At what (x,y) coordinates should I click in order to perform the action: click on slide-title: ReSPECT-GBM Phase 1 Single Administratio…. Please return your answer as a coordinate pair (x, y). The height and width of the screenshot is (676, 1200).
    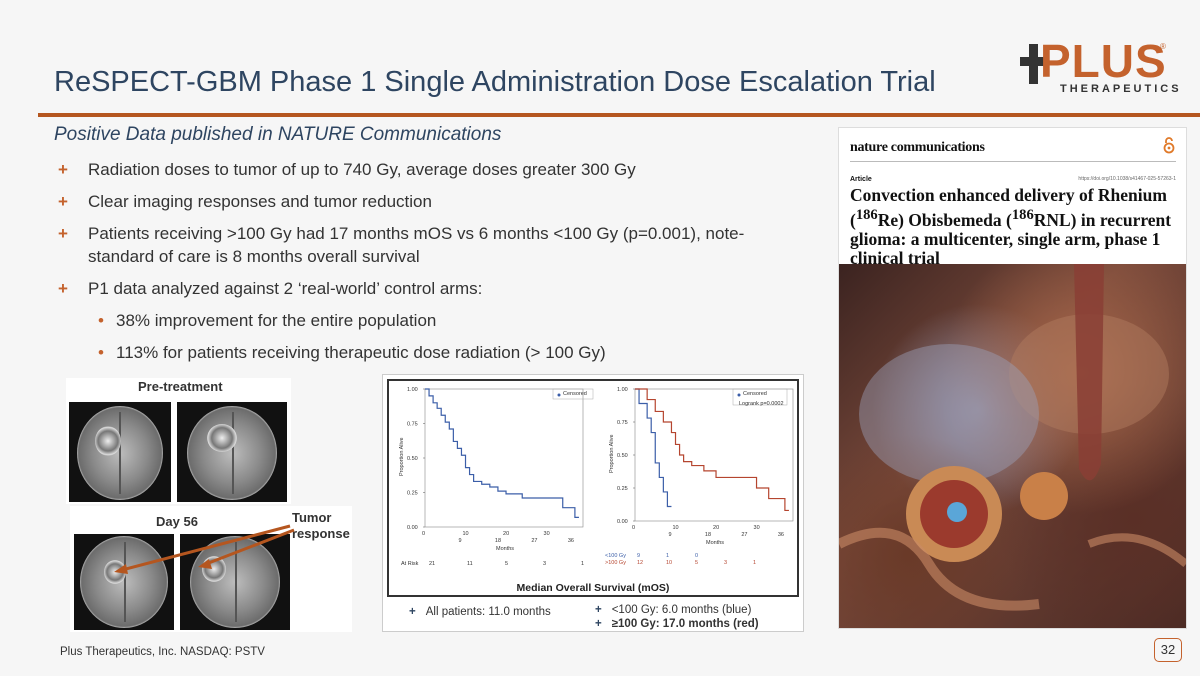
    Looking at the image, I should click on (495, 82).